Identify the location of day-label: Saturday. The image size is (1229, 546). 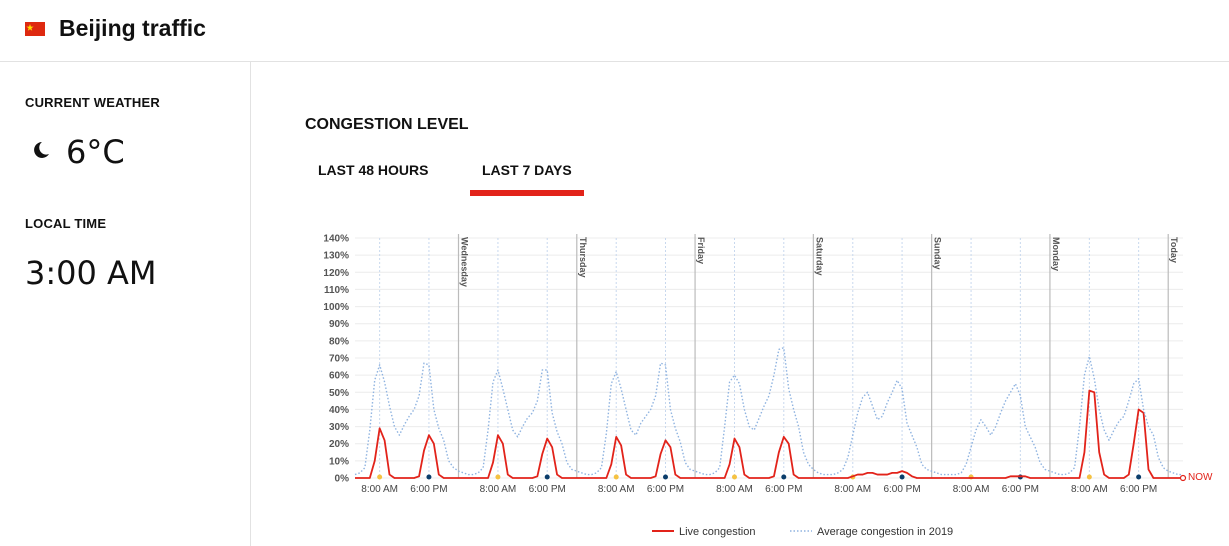
(819, 256).